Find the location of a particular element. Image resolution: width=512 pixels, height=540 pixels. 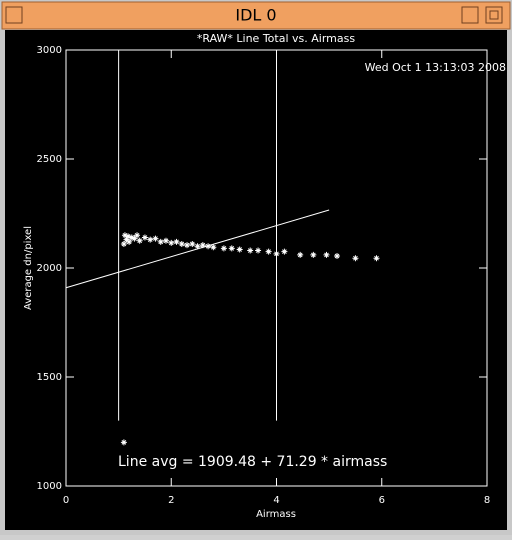

y-tick-label: 1500 is located at coordinates (49, 377).